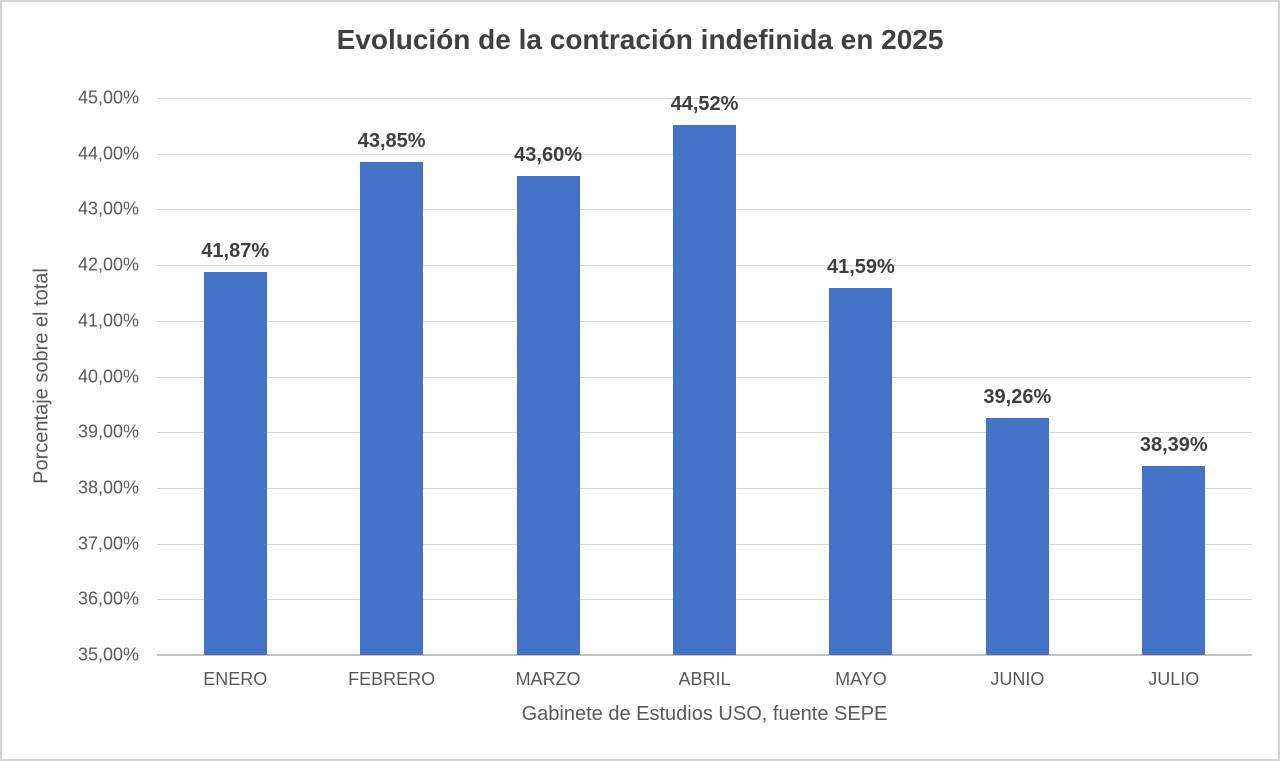  What do you see at coordinates (1017, 536) in the screenshot?
I see `bar-junio` at bounding box center [1017, 536].